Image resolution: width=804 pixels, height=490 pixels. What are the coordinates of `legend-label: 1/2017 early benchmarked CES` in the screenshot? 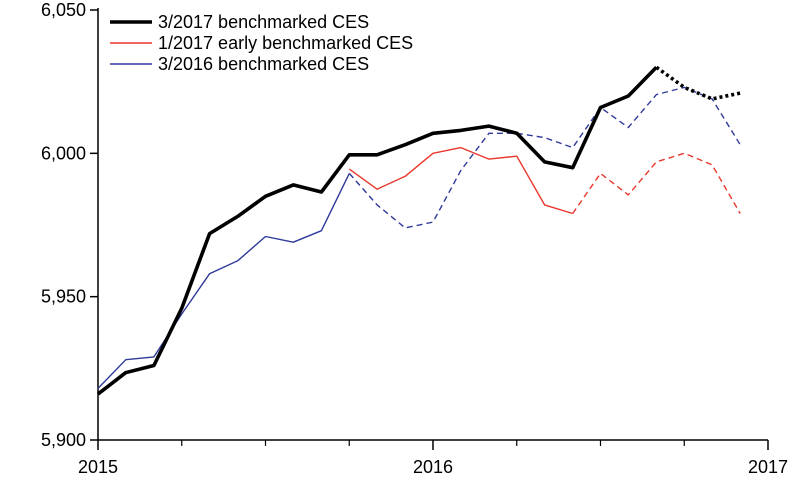 It's located at (285, 43).